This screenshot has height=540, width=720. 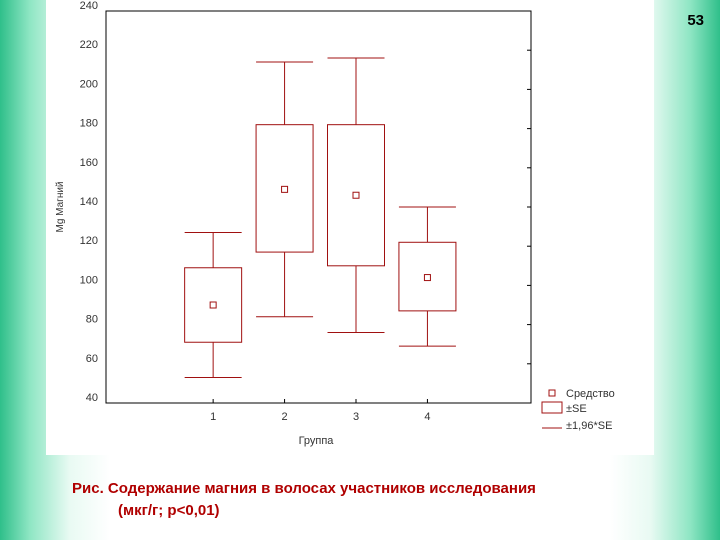 I want to click on y-tick-label: 140, so click(x=89, y=202).